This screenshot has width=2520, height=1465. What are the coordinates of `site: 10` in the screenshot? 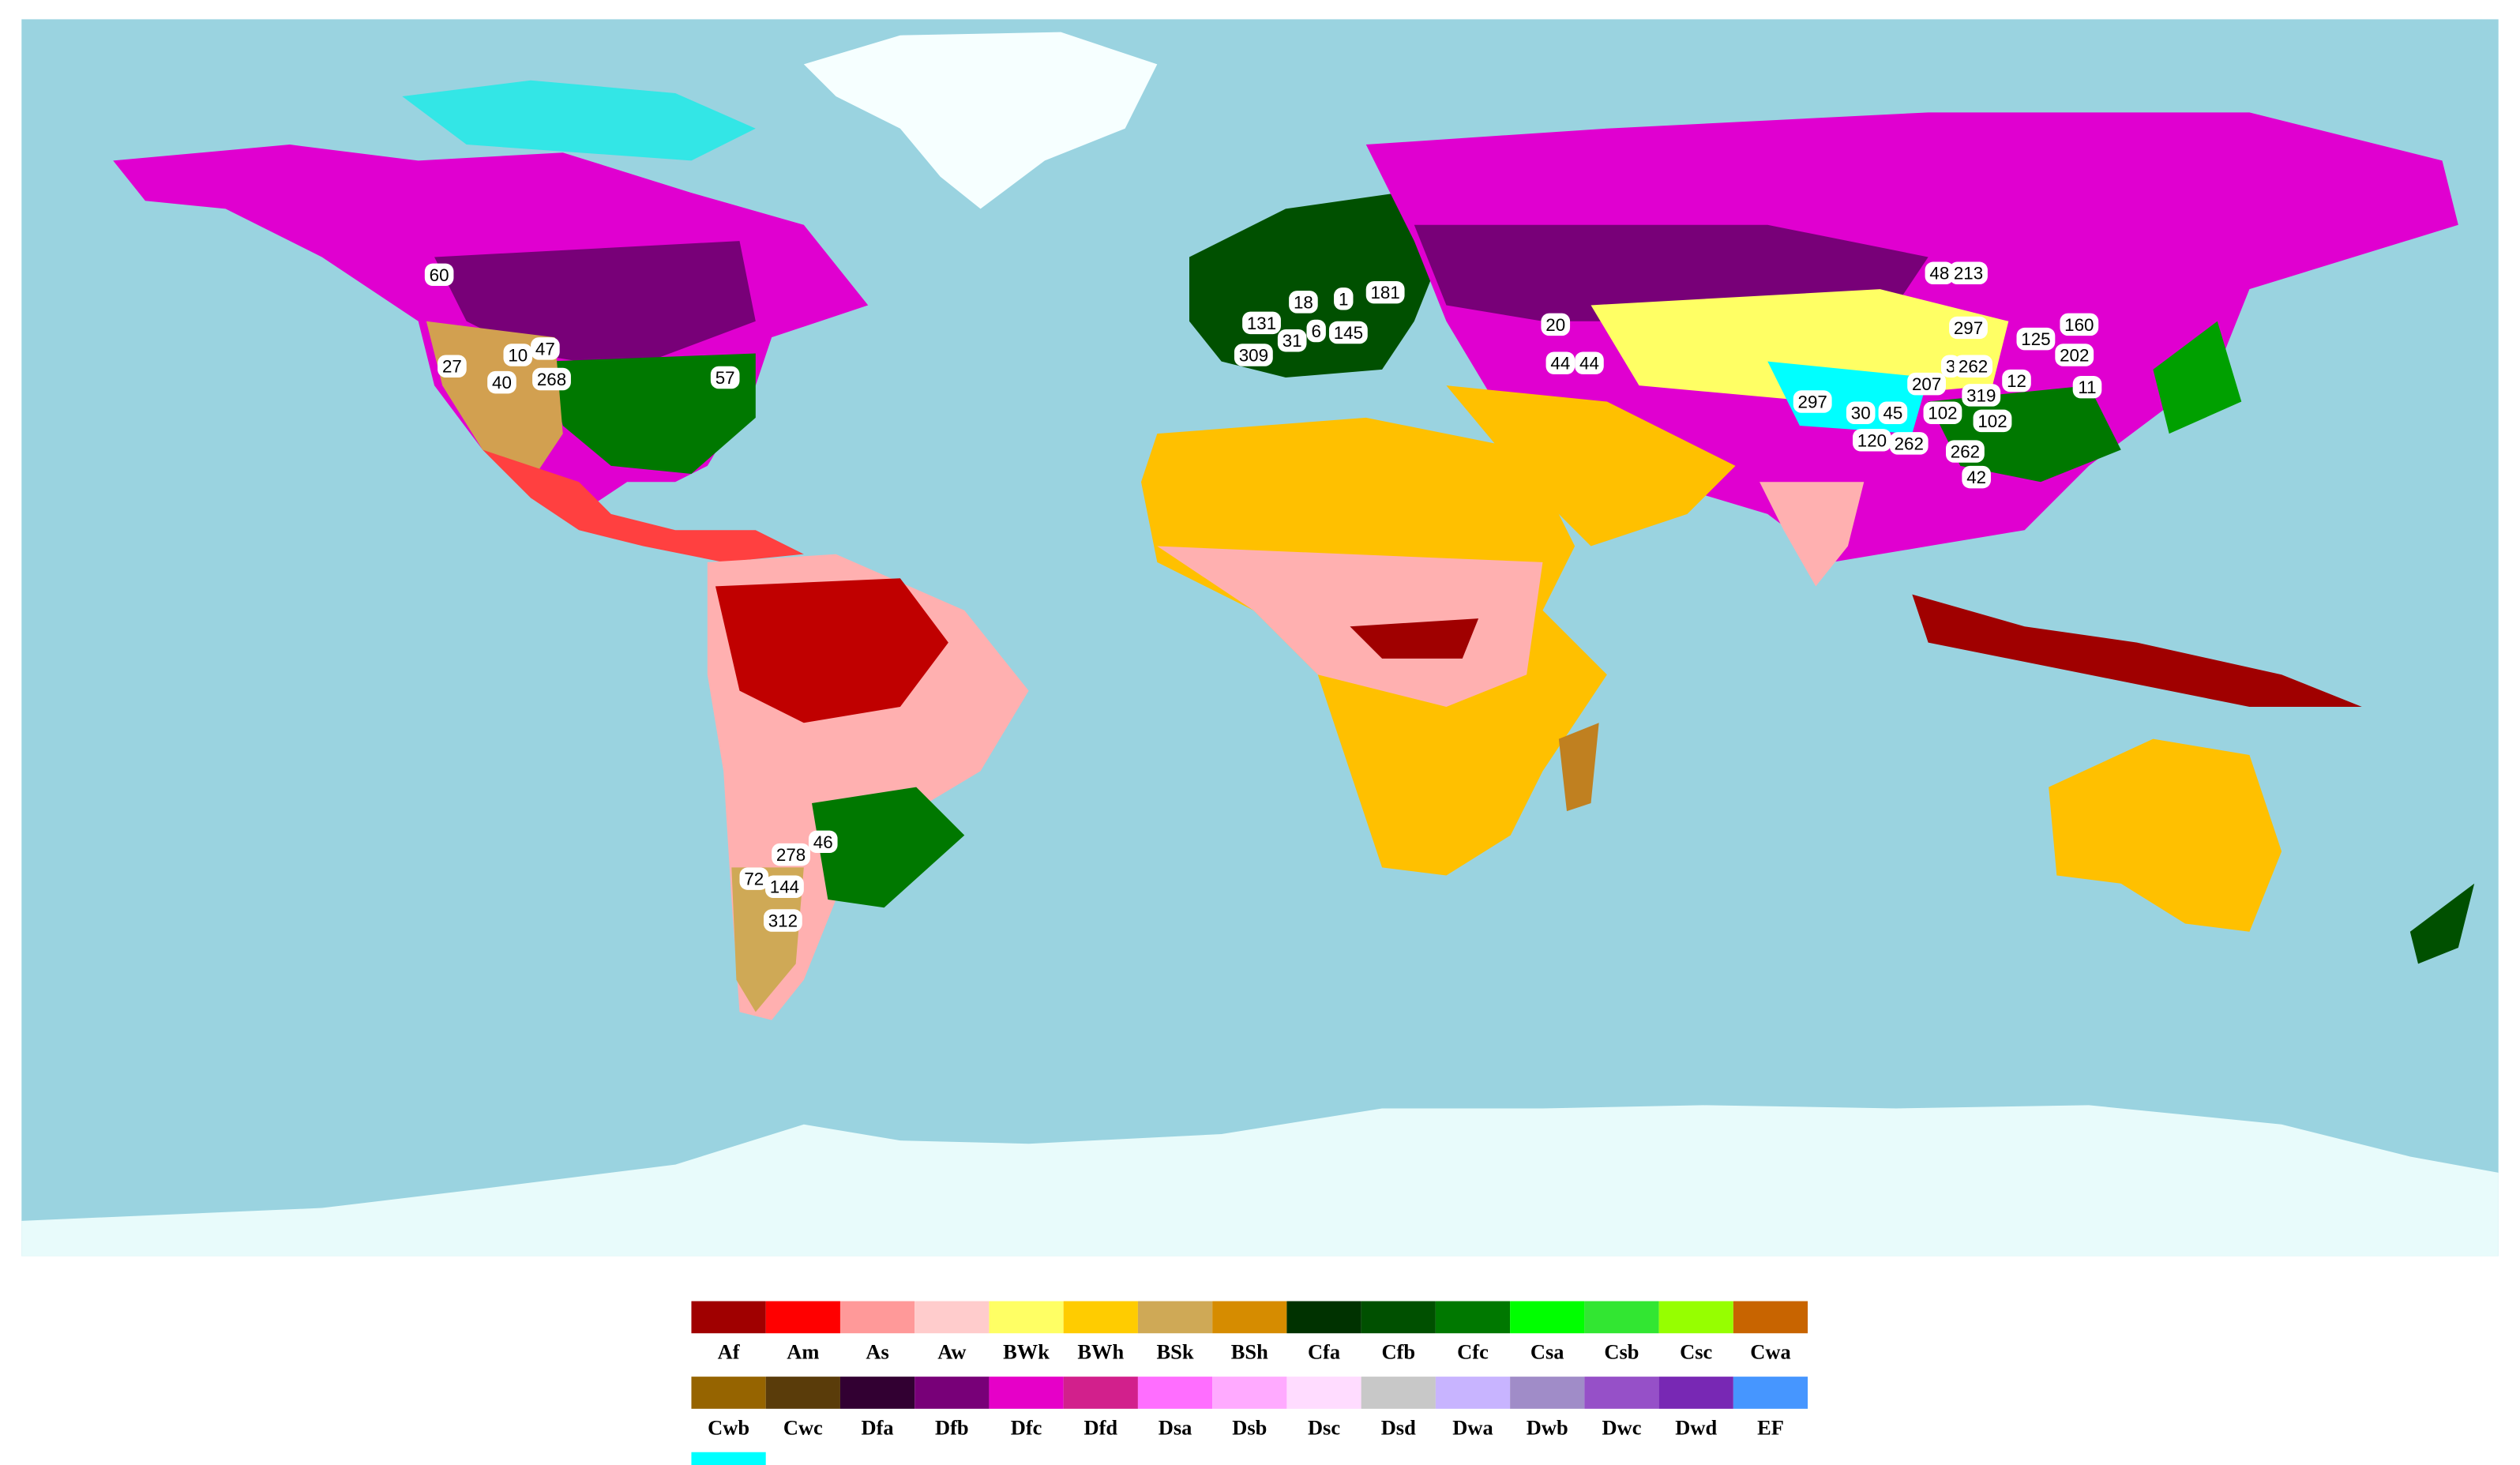 It's located at (518, 355).